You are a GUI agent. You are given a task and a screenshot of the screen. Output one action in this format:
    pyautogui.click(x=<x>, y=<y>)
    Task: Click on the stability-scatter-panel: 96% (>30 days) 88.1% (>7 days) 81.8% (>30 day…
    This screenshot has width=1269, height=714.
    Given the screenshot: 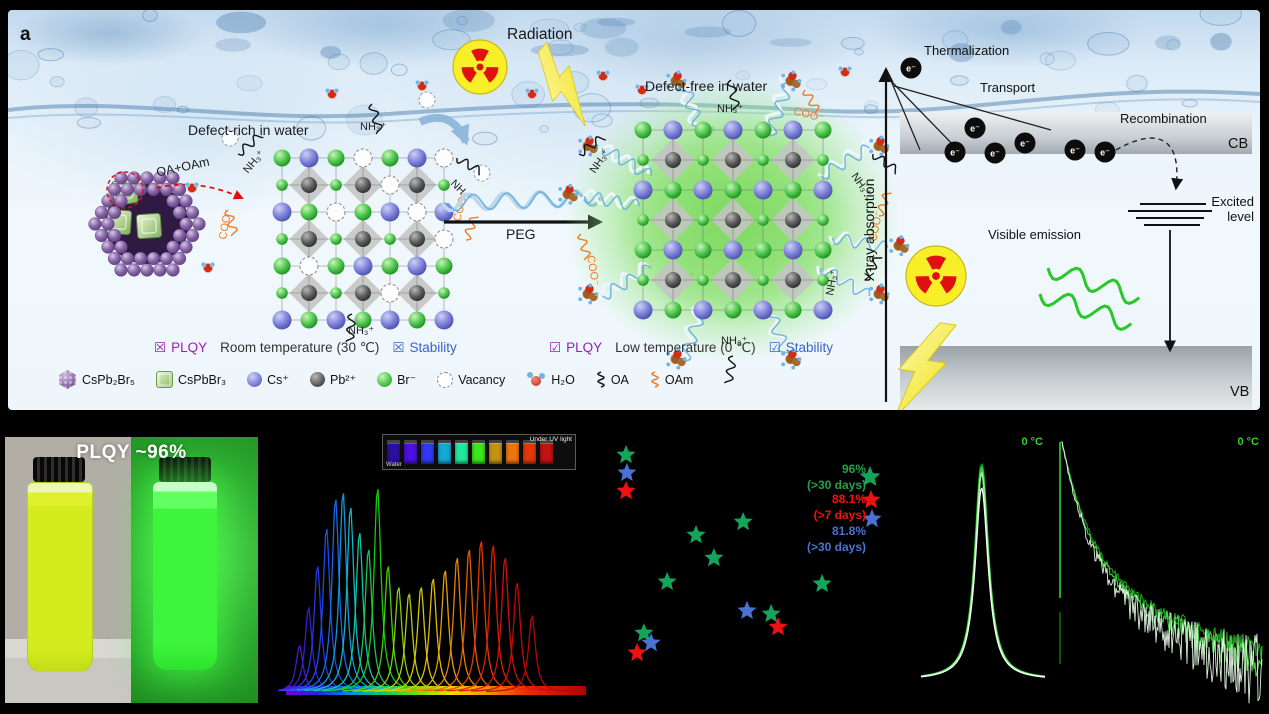 What is the action you would take?
    pyautogui.click(x=761, y=572)
    